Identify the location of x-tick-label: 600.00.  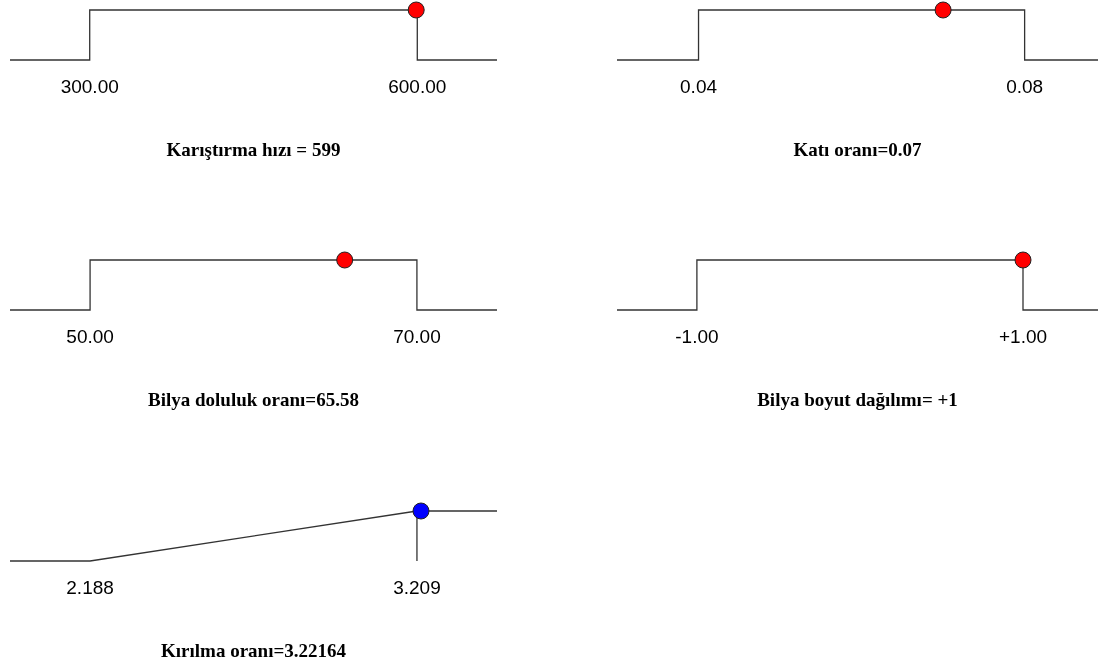
(417, 86).